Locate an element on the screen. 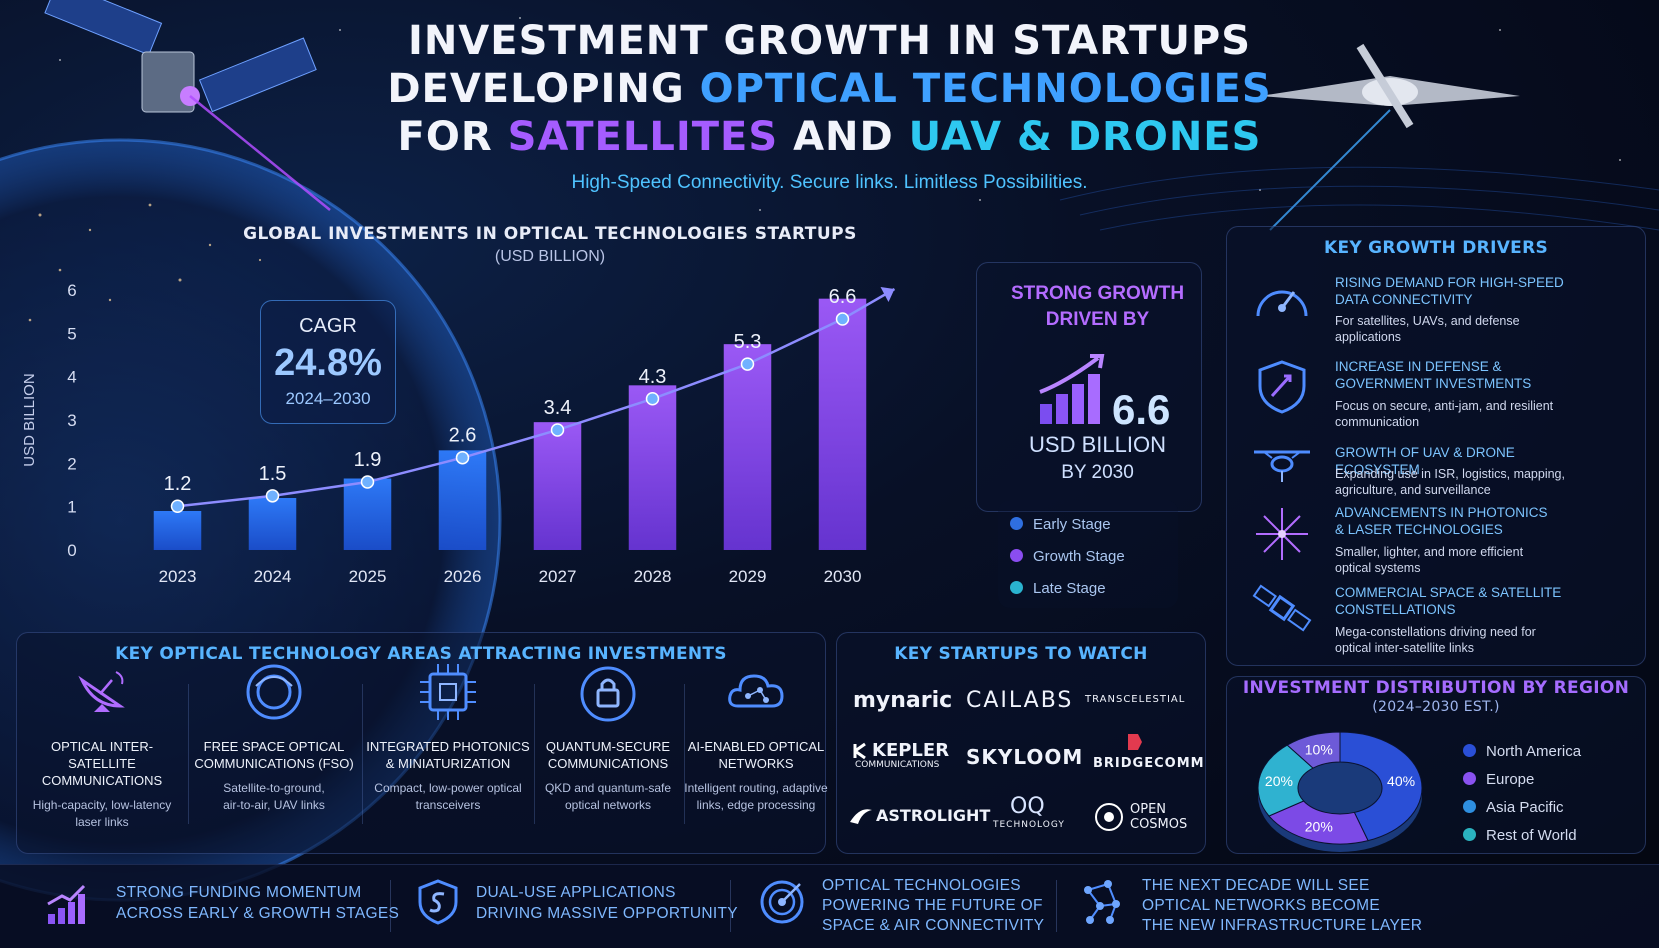 Image resolution: width=1659 pixels, height=948 pixels. x-tick-label: 2028 is located at coordinates (653, 576).